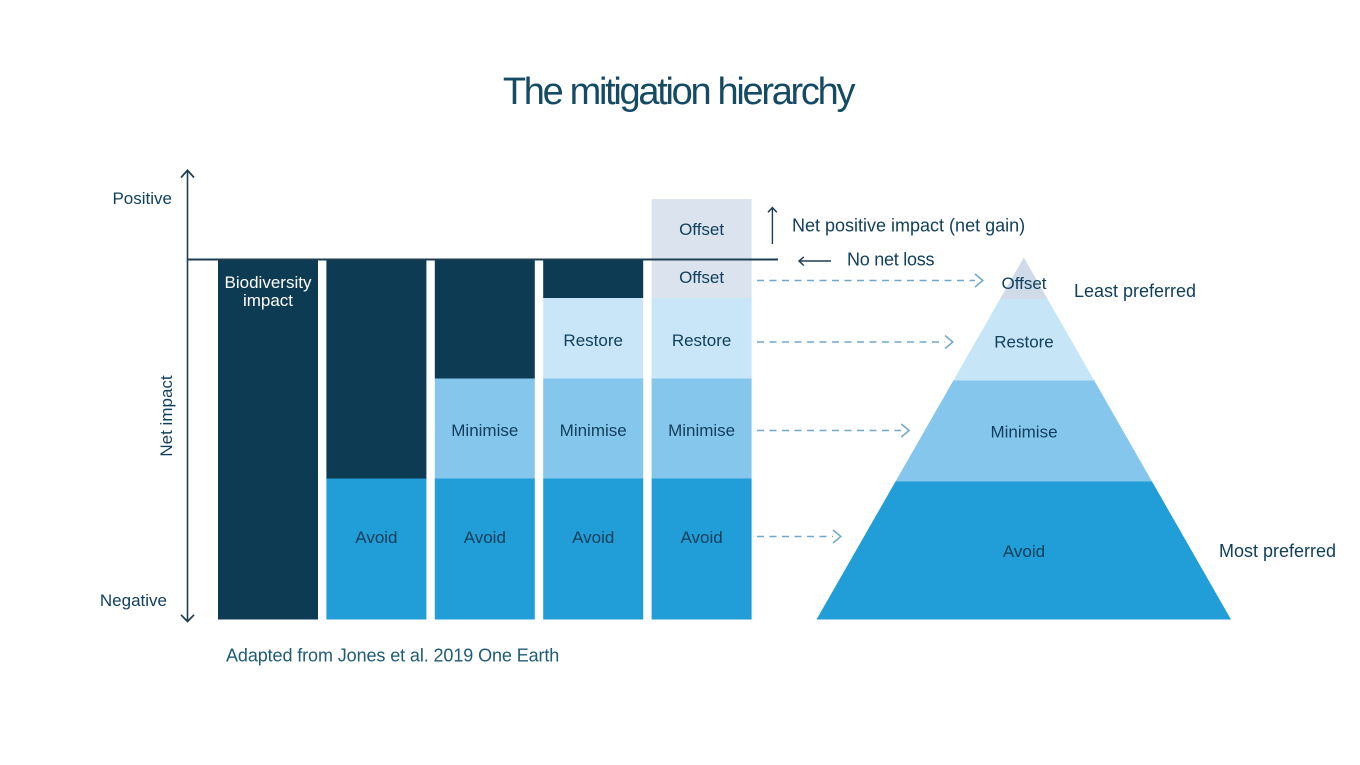 The height and width of the screenshot is (765, 1360). Describe the element at coordinates (268, 282) in the screenshot. I see `svg-text: Biodiversity` at that location.